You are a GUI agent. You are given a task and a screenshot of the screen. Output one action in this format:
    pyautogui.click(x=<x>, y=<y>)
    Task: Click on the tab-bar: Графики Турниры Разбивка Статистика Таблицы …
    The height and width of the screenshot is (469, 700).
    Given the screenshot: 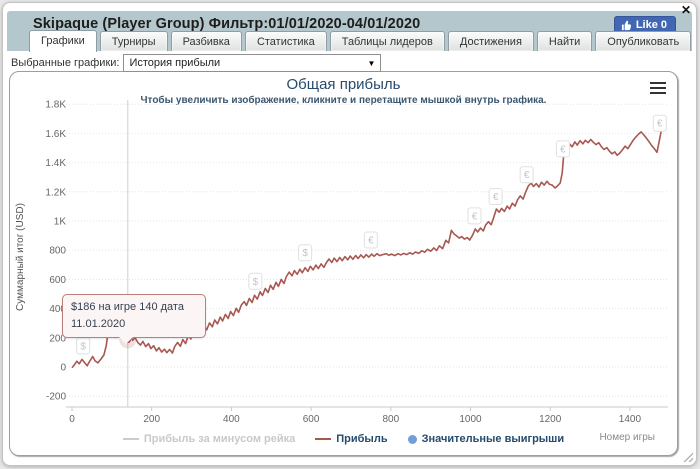 What is the action you would take?
    pyautogui.click(x=361, y=40)
    